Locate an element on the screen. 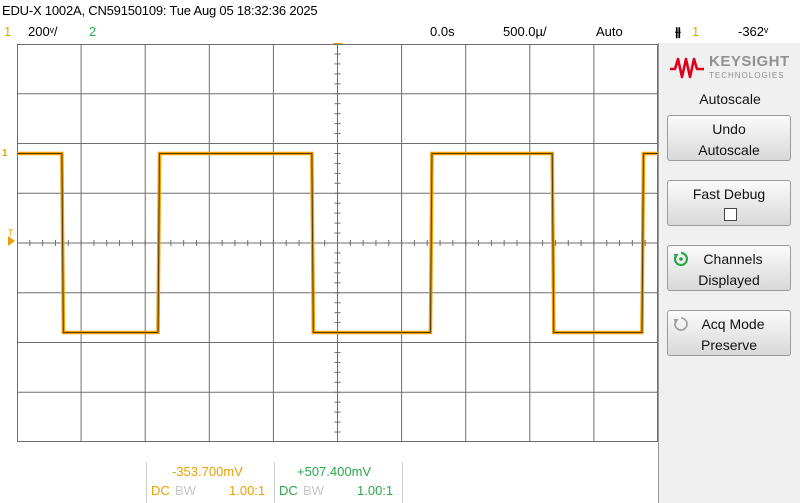  trigger-level-label: T is located at coordinates (11, 233).